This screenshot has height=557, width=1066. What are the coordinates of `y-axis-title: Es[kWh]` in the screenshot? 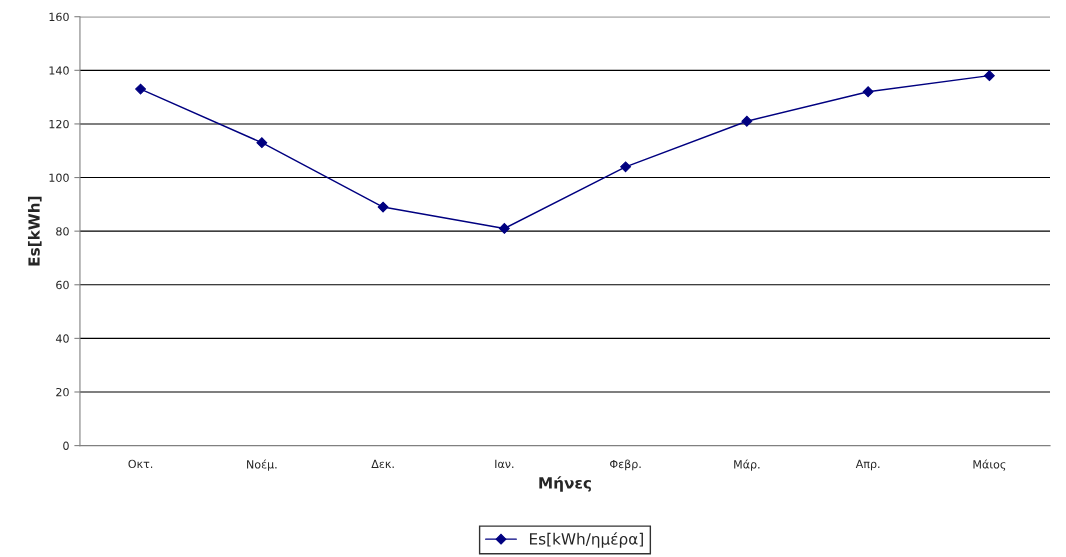 It's located at (34, 231).